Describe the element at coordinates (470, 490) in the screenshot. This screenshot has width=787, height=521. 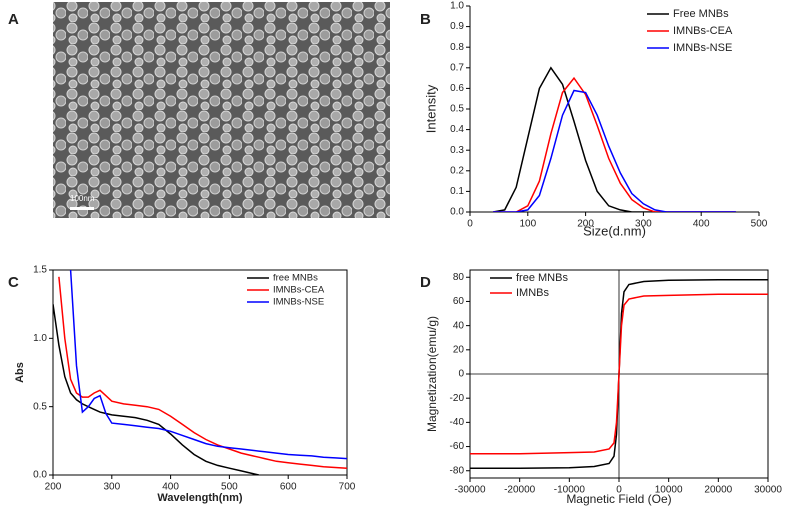
I see `x-tick-label: -30000` at that location.